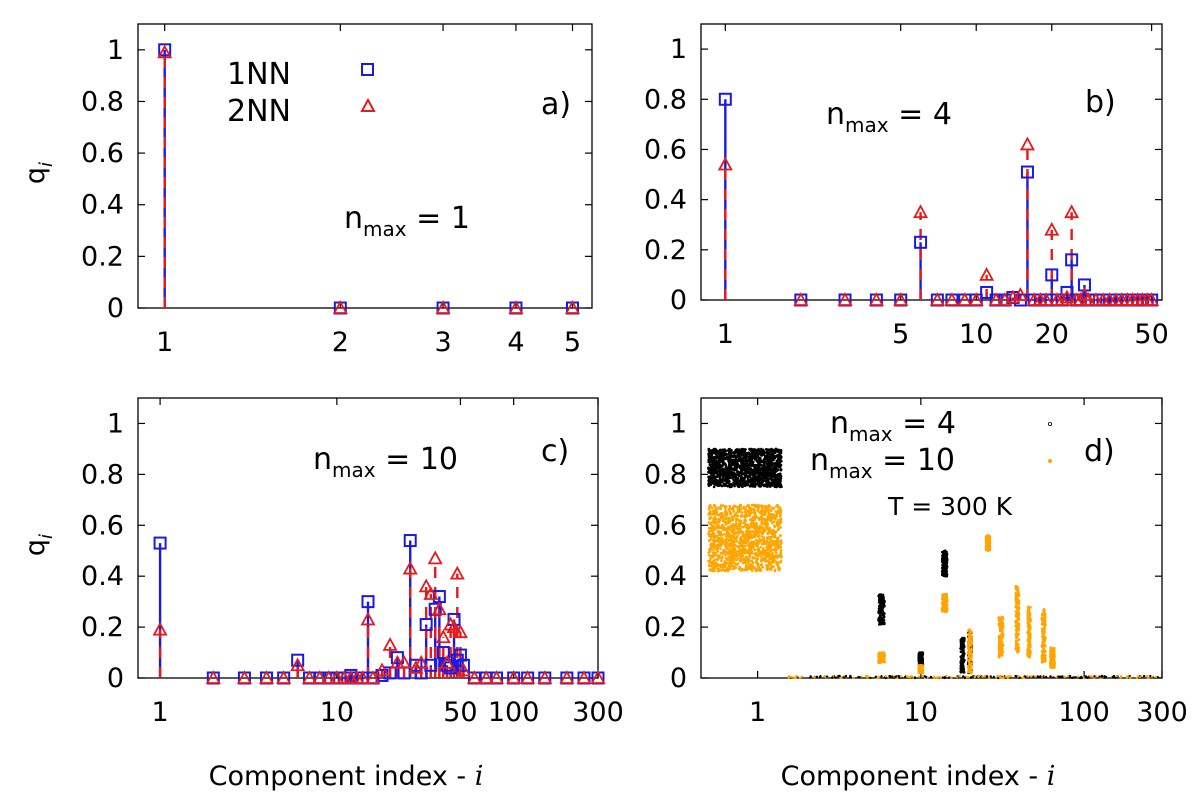 Image resolution: width=1200 pixels, height=800 pixels. I want to click on y-tick-label: 0.4, so click(665, 576).